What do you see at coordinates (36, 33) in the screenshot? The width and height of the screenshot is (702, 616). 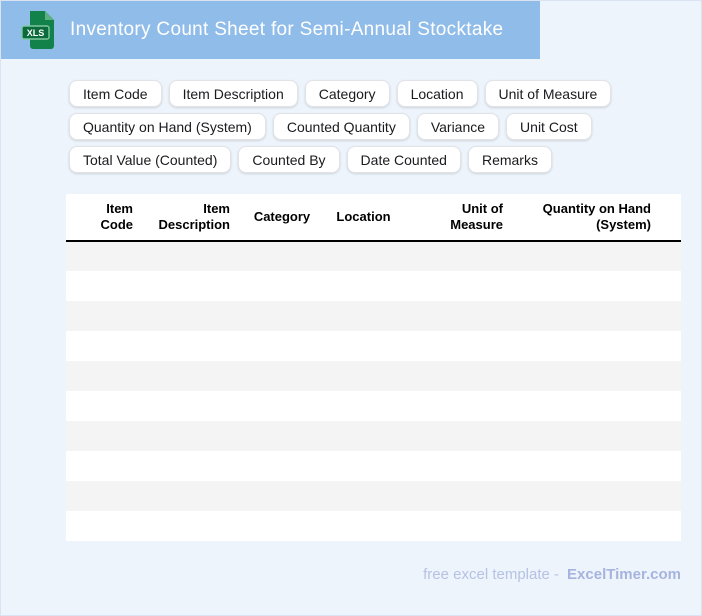 I see `xls-icon-label: XLS` at bounding box center [36, 33].